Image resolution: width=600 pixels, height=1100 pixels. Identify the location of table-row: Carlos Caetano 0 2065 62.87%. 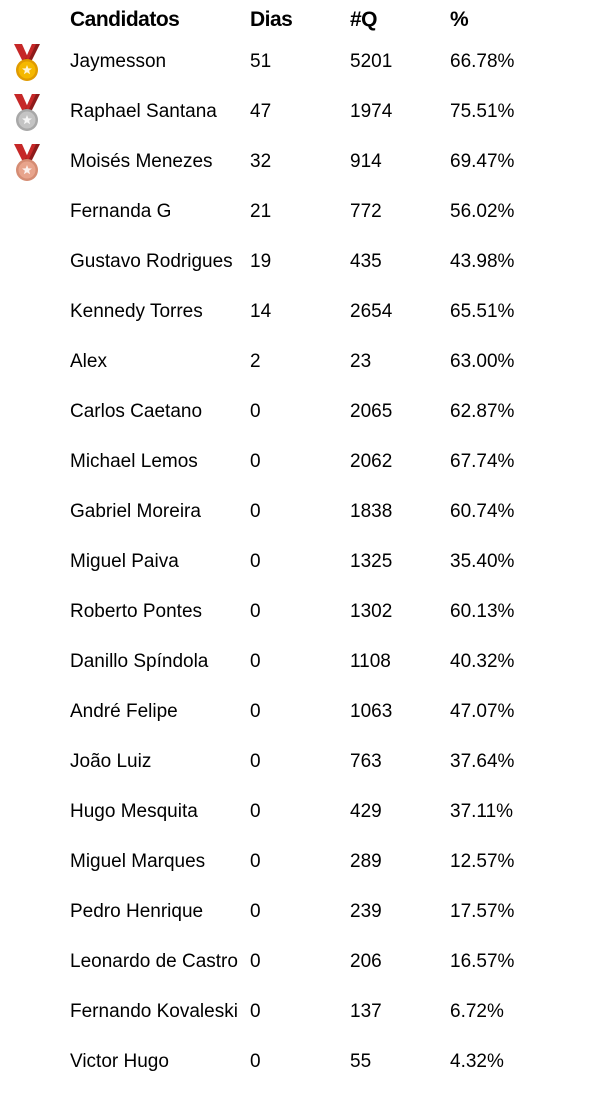
(300, 419).